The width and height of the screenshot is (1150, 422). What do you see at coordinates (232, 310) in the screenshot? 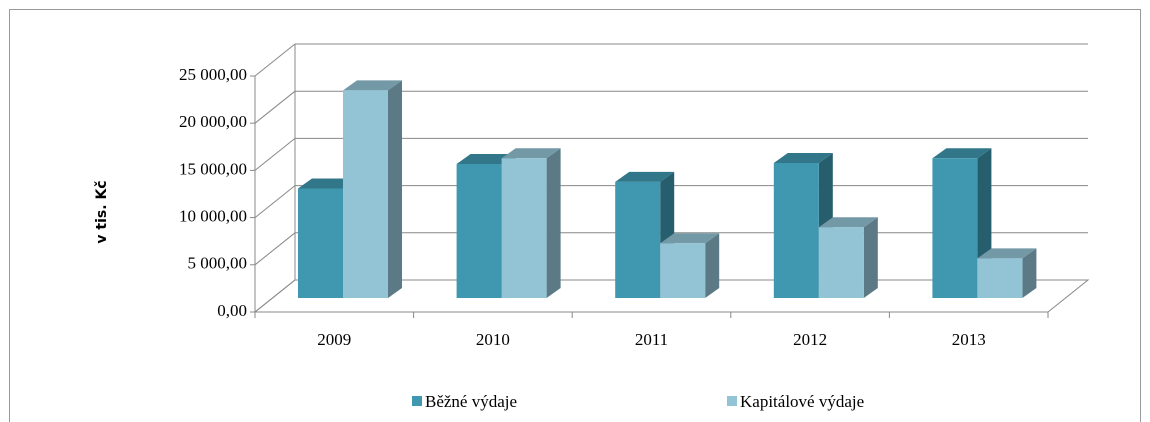
I see `y-tick-label: 0,00` at bounding box center [232, 310].